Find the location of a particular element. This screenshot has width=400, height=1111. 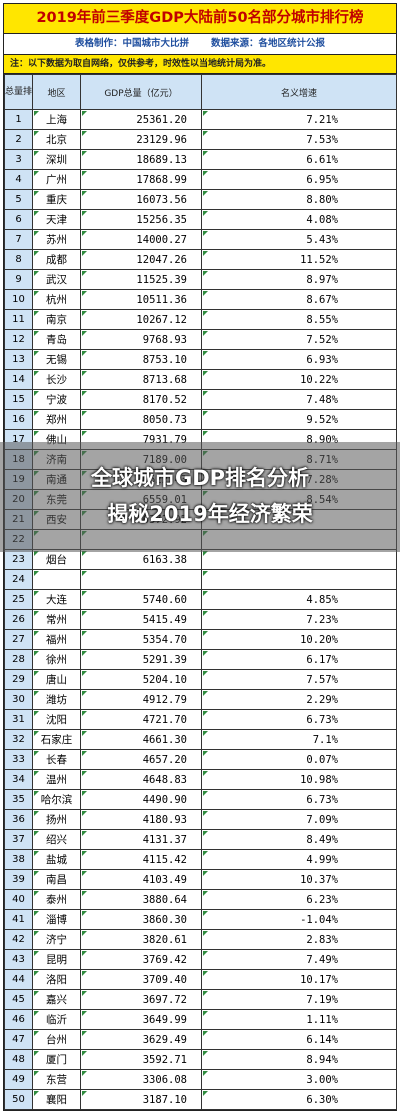

overlay-subheadline: 揭秘2019年经济繁荣 is located at coordinates (210, 514).